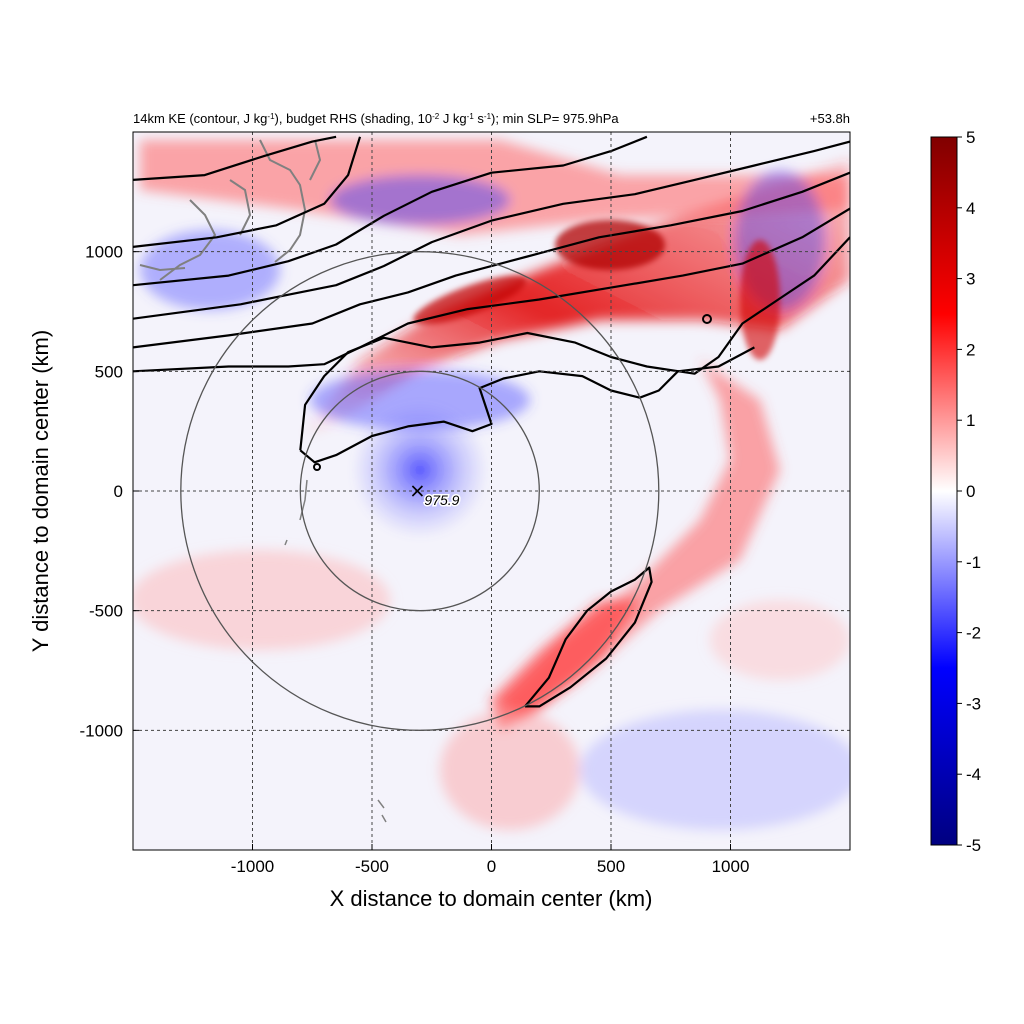 The image size is (1024, 1024). I want to click on colorbar-ticks: 5 4 3 2 1 0 -1 -2 -3 -4 -5, so click(969, 491).